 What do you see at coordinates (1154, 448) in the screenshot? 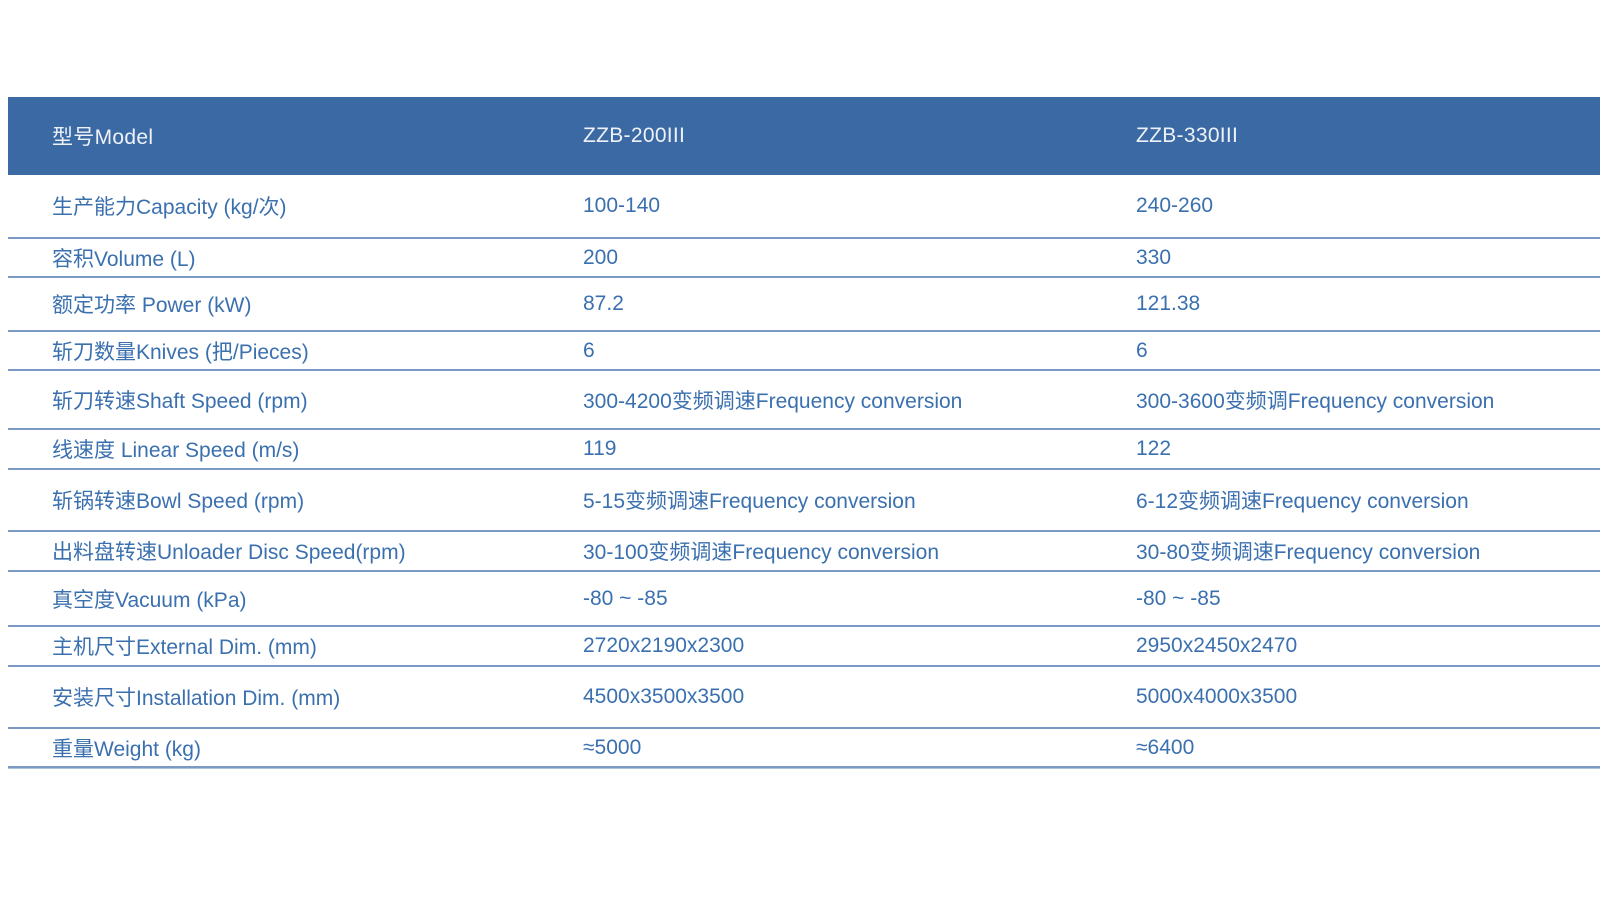
I see `spec-value-b: 122` at bounding box center [1154, 448].